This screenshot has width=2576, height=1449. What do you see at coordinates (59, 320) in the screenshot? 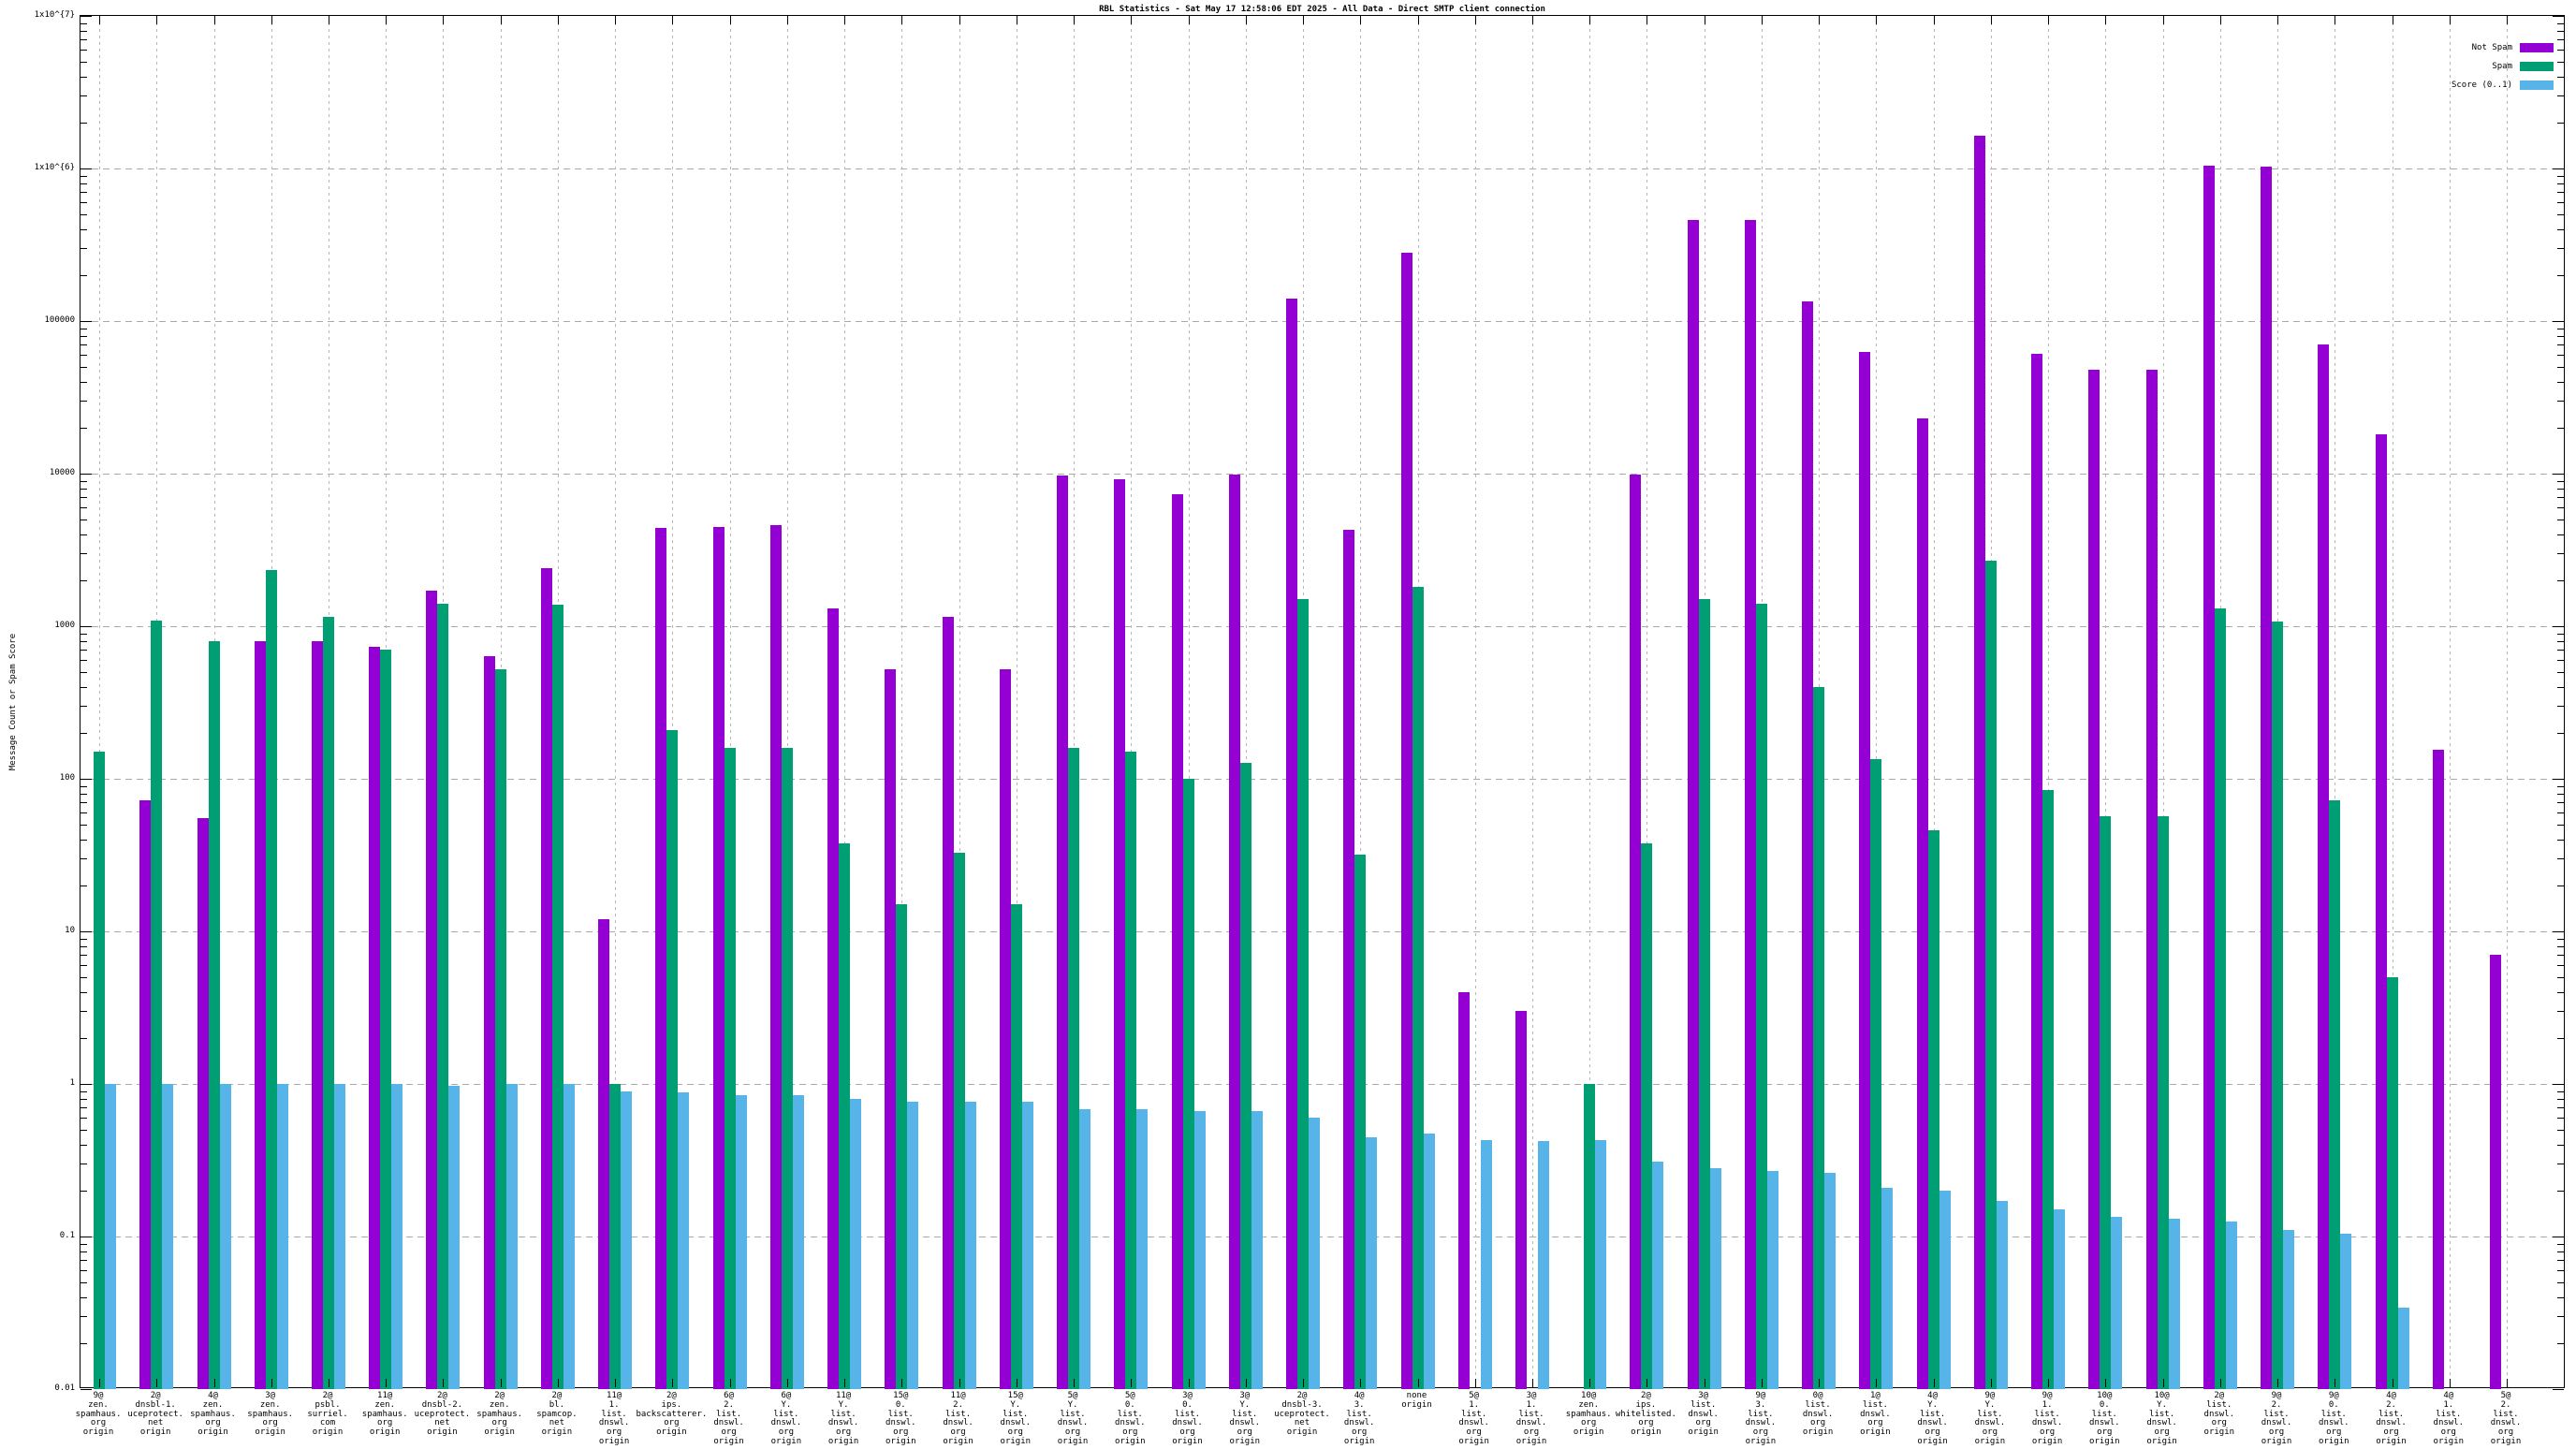
I see `y-tick-label: 100000` at bounding box center [59, 320].